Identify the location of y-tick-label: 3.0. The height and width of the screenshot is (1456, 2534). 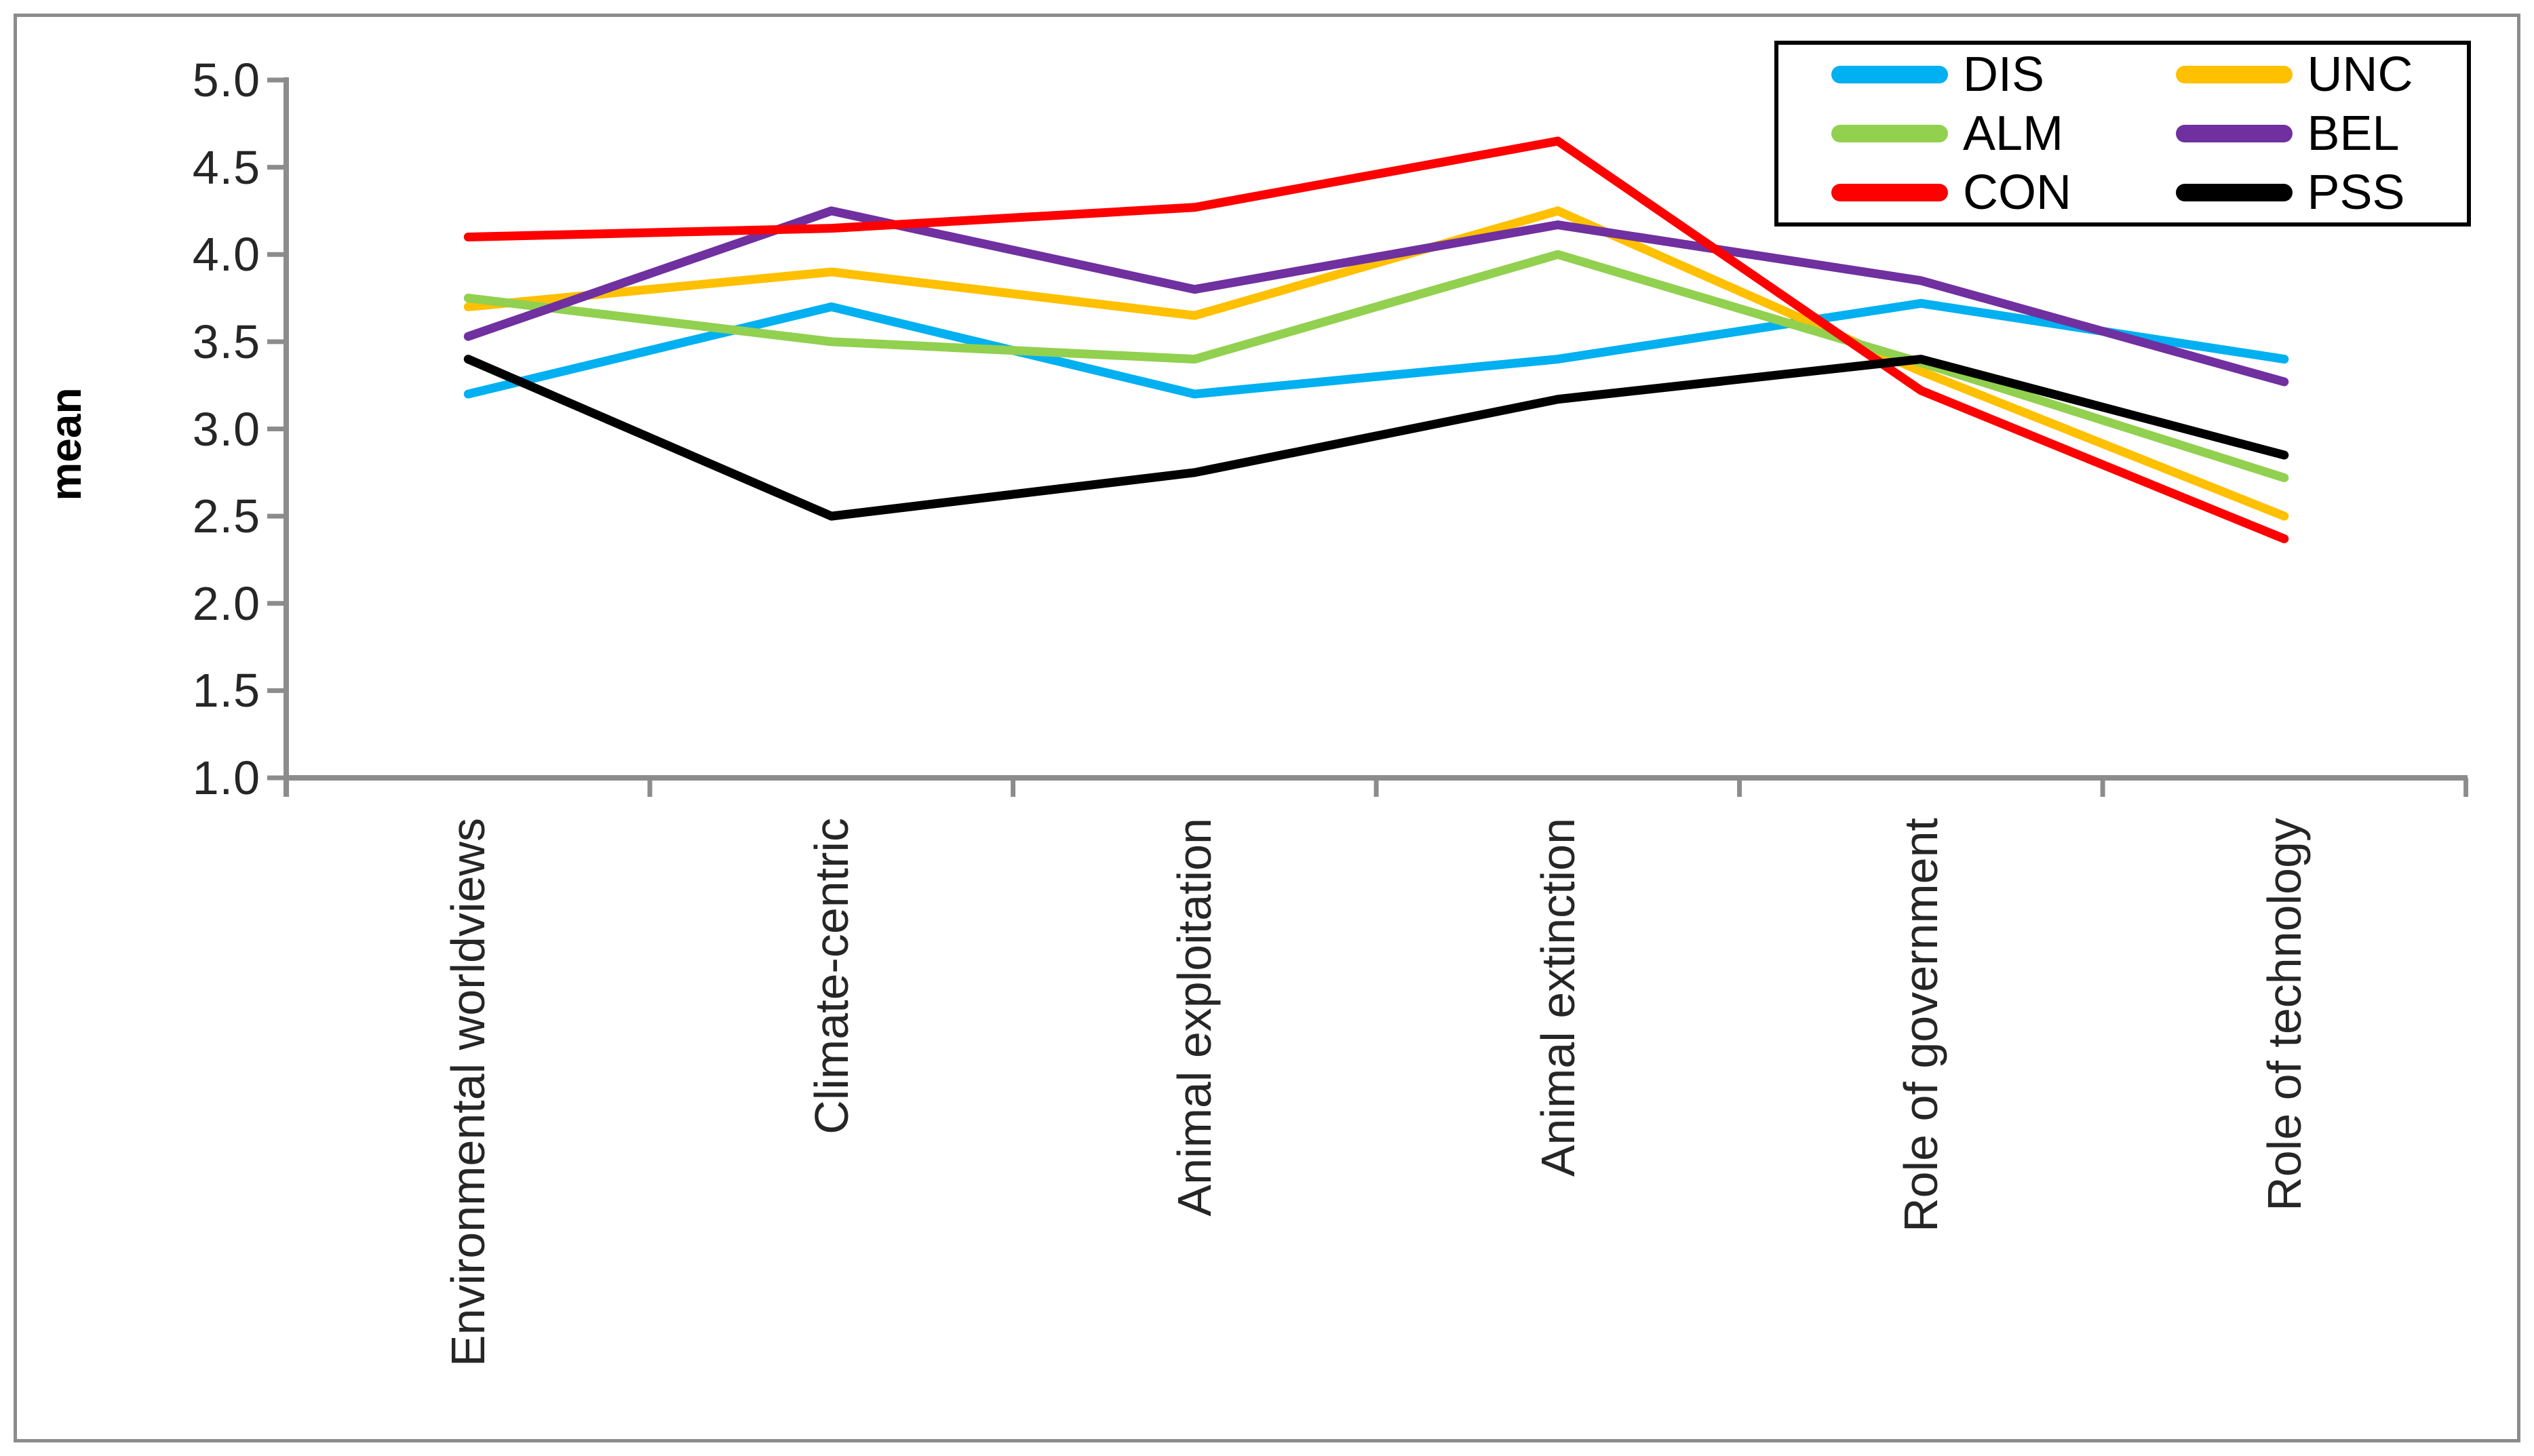
(226, 429).